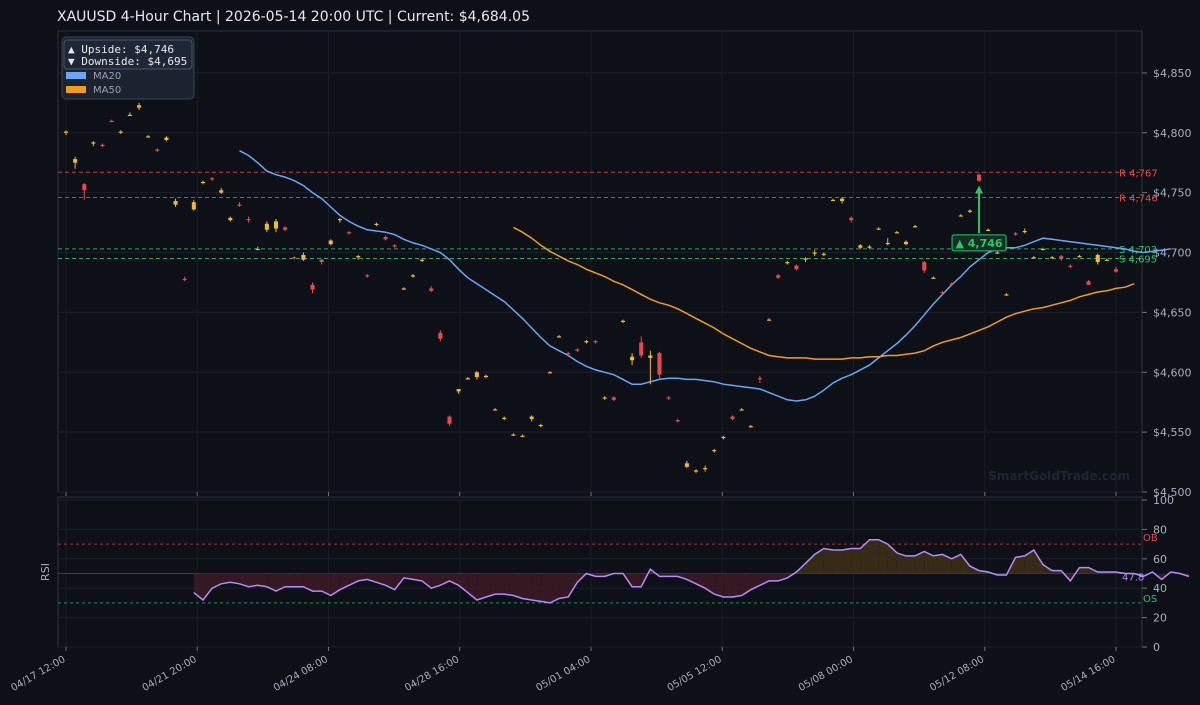  I want to click on x-tick-label: 04/17 12:00, so click(38, 674).